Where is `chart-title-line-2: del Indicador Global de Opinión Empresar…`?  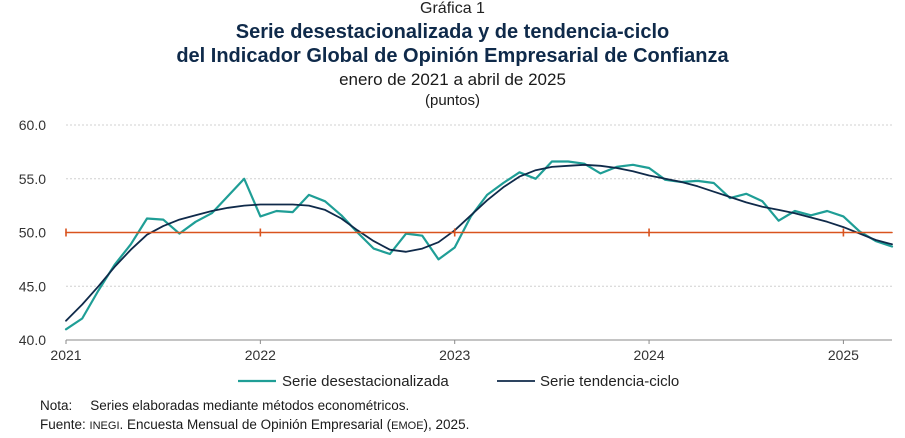
chart-title-line-2: del Indicador Global de Opinión Empresar… is located at coordinates (452, 56).